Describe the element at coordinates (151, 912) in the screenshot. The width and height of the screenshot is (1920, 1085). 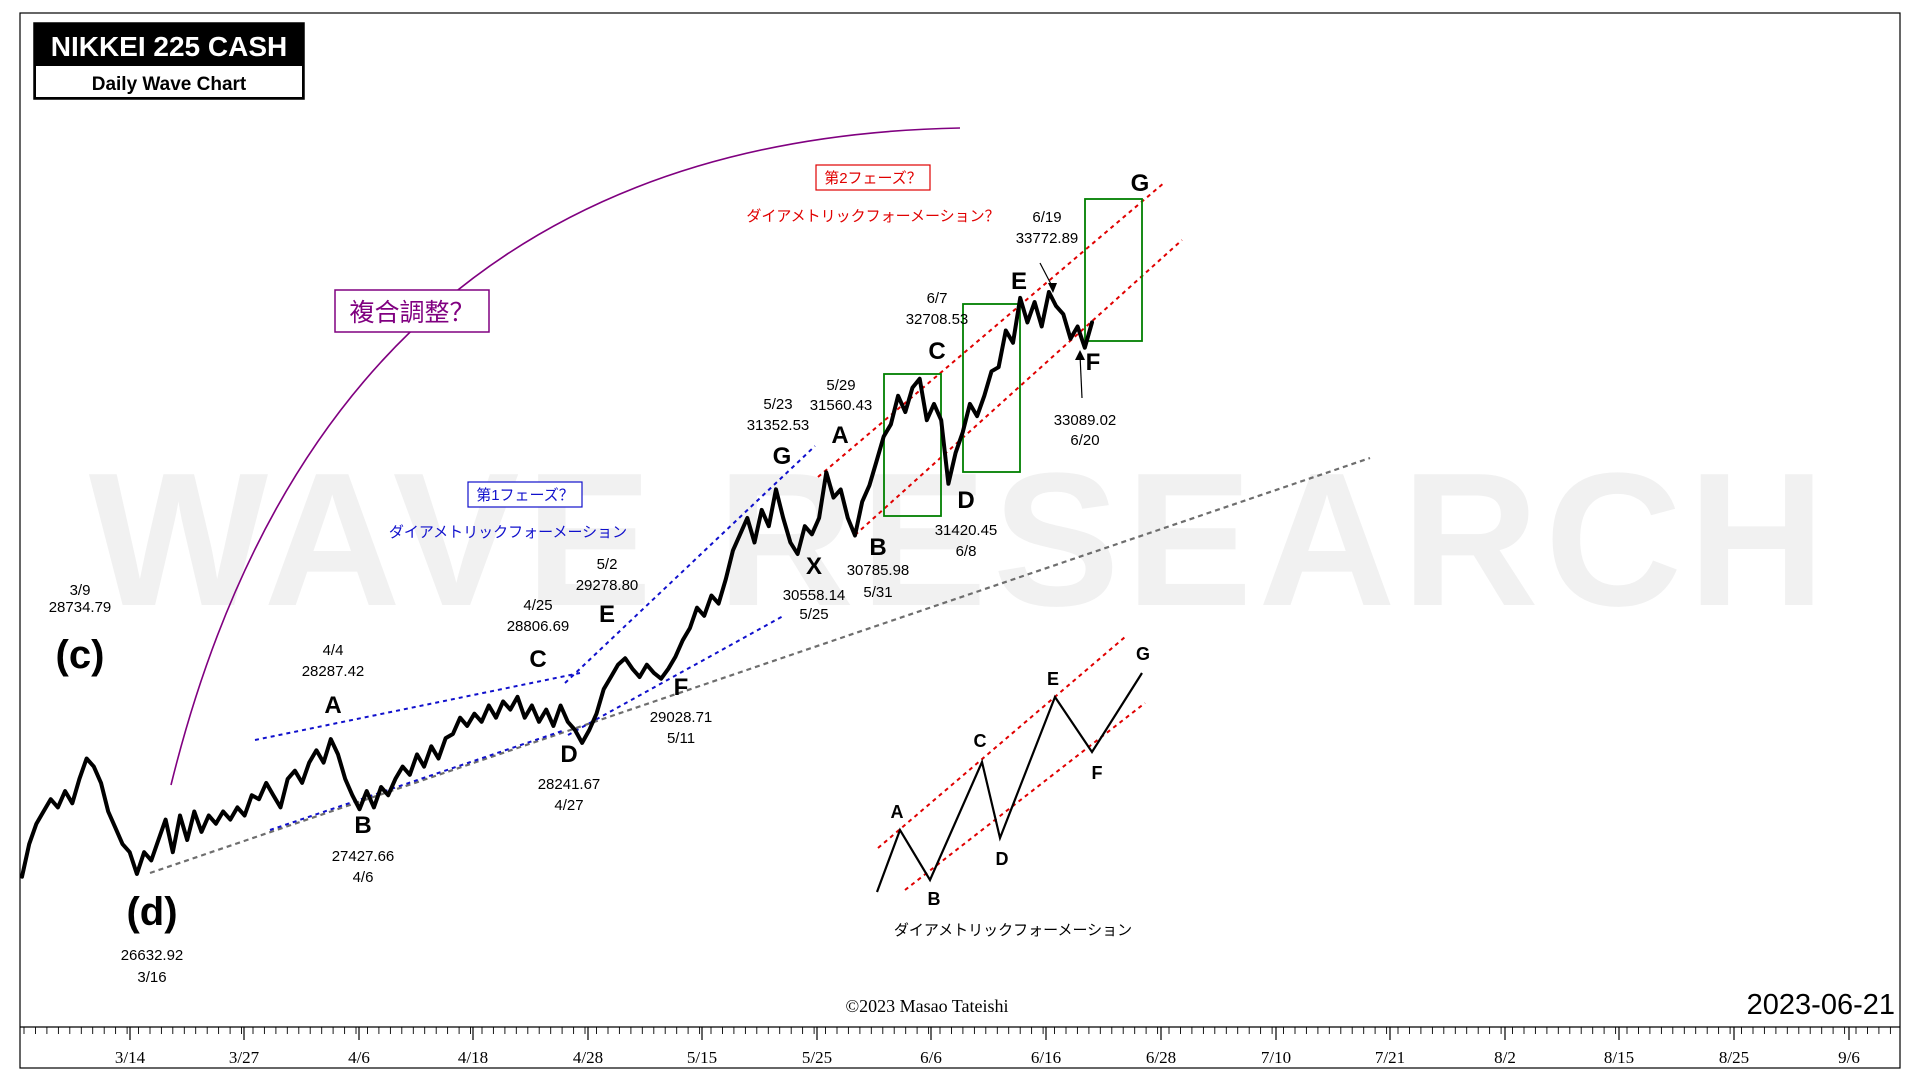
I see `wave-label: (d)` at that location.